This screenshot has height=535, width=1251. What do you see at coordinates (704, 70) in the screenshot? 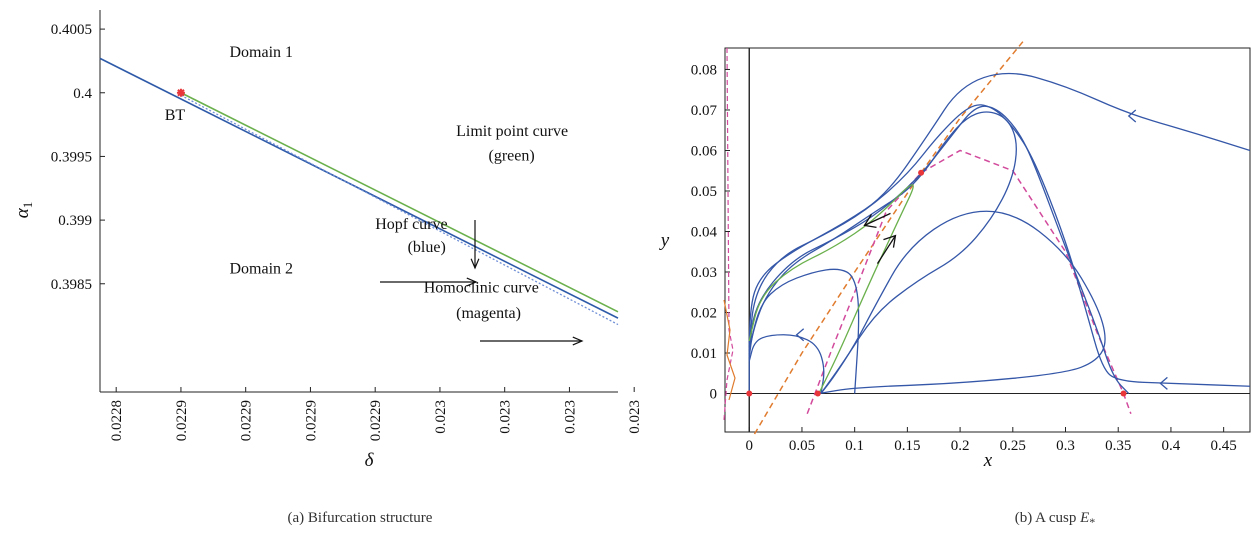
I see `y-tick-label: 0.08` at bounding box center [704, 70].